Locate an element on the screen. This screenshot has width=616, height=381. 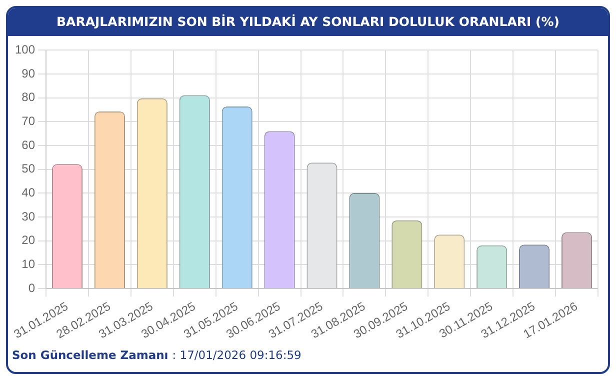
y-tick-label: 10 is located at coordinates (29, 263).